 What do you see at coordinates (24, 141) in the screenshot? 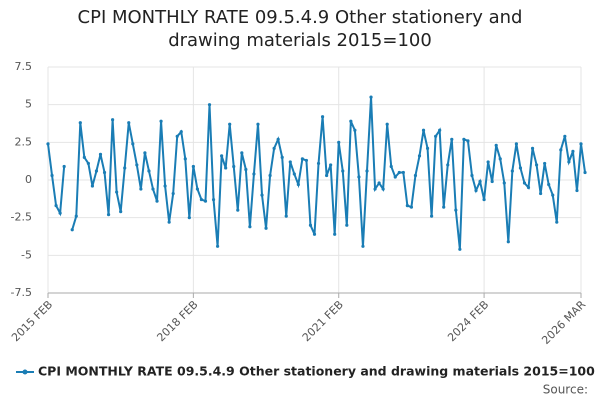
I see `y-tick-label: 2.5` at bounding box center [24, 141].